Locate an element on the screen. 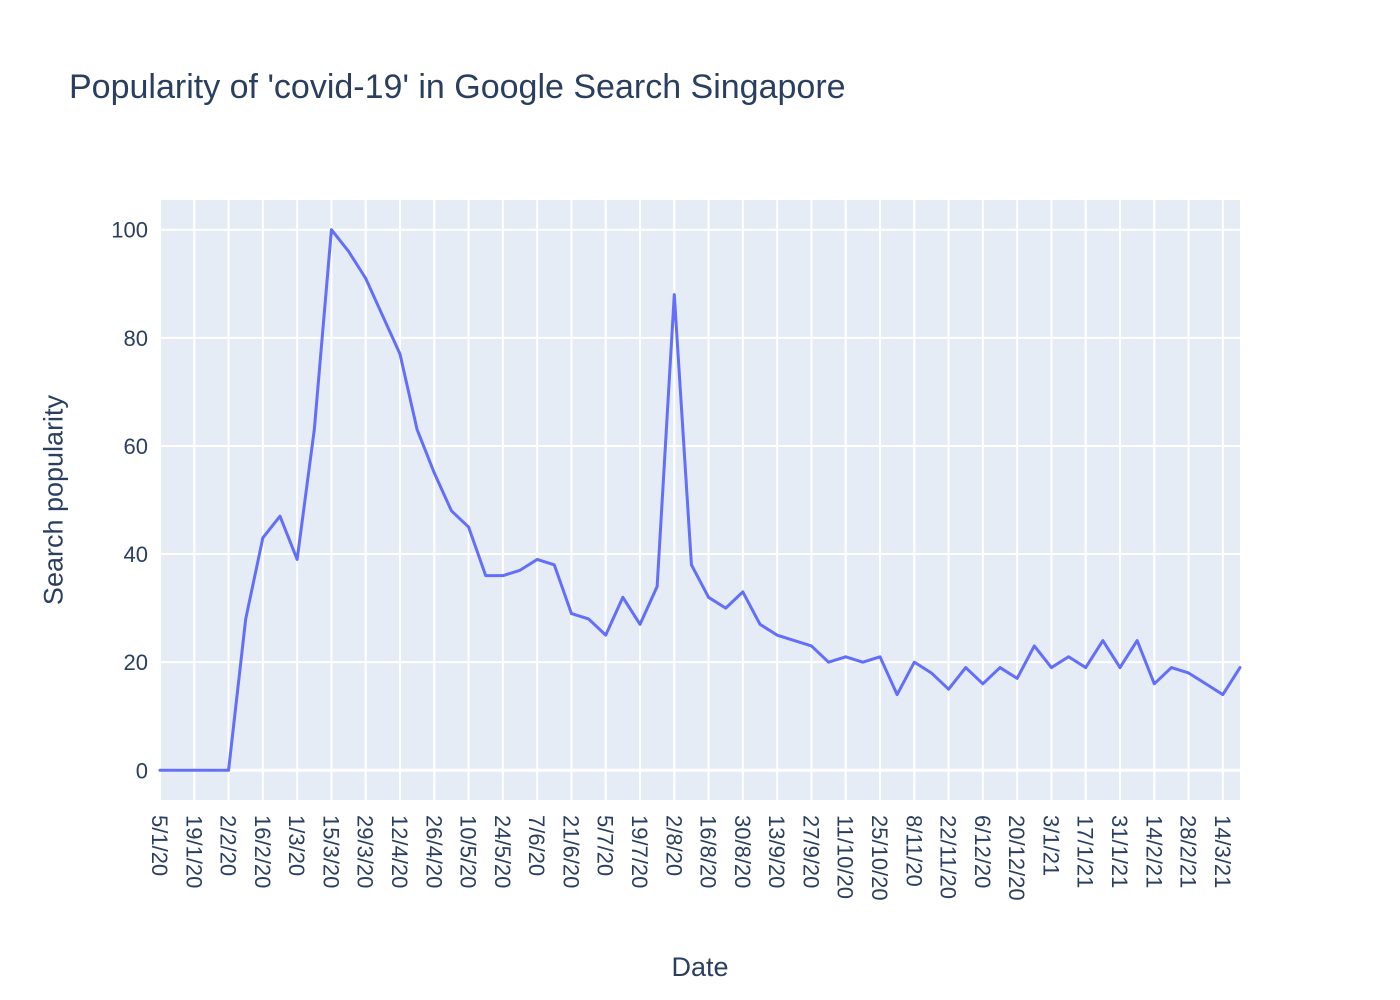 The height and width of the screenshot is (1000, 1400). y-tick-label: 0 is located at coordinates (142, 770).